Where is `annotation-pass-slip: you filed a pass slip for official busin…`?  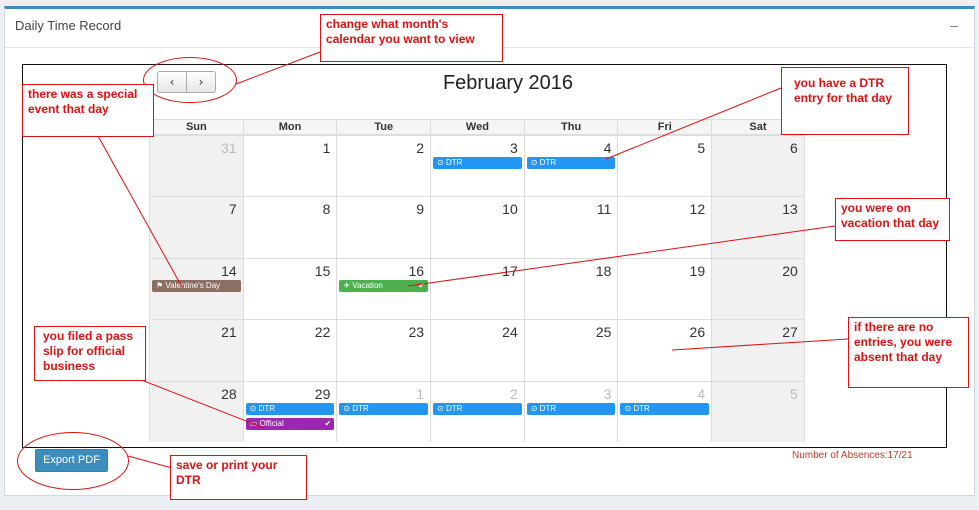 annotation-pass-slip: you filed a pass slip for official busin… is located at coordinates (90, 353).